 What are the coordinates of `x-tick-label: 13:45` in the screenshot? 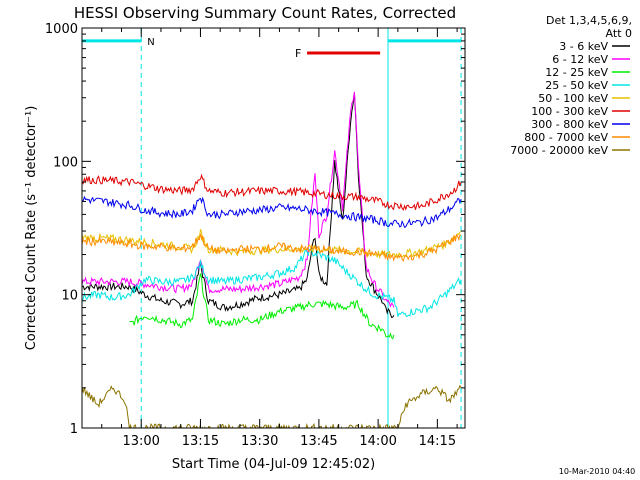 It's located at (318, 441).